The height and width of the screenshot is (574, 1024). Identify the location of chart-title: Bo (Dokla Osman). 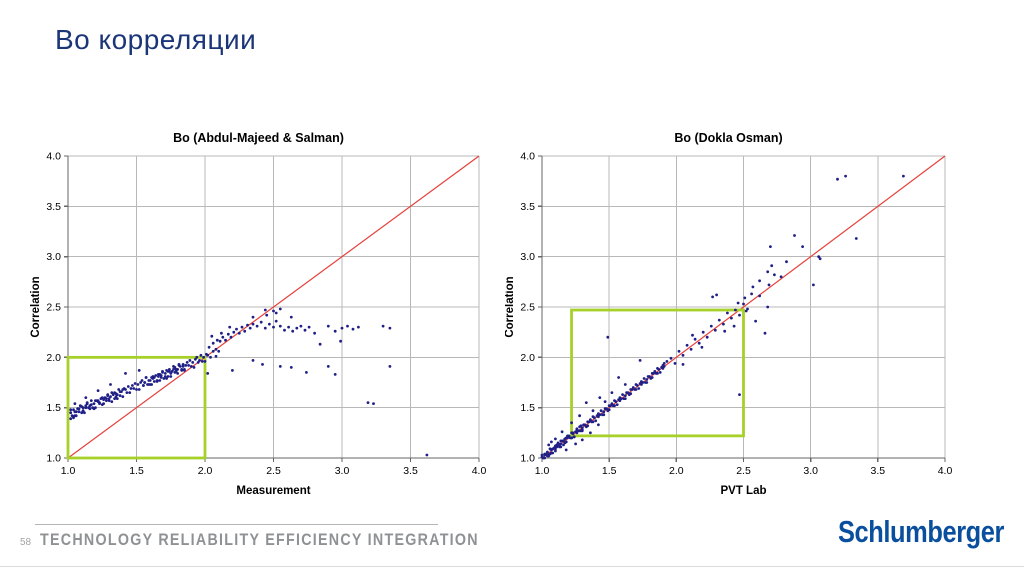
(728, 138).